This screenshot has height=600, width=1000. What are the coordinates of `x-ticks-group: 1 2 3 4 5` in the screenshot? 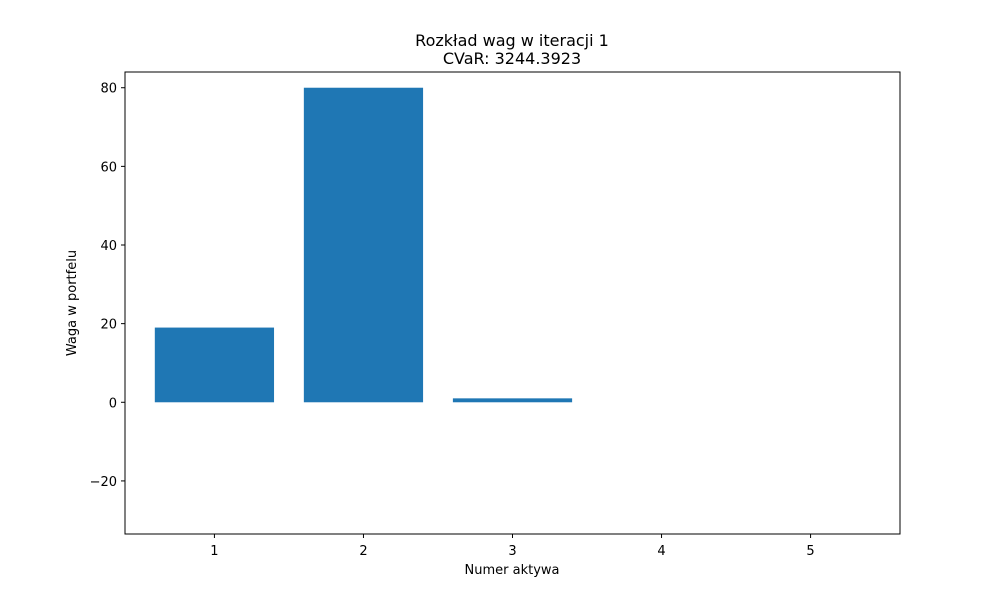 It's located at (512, 546).